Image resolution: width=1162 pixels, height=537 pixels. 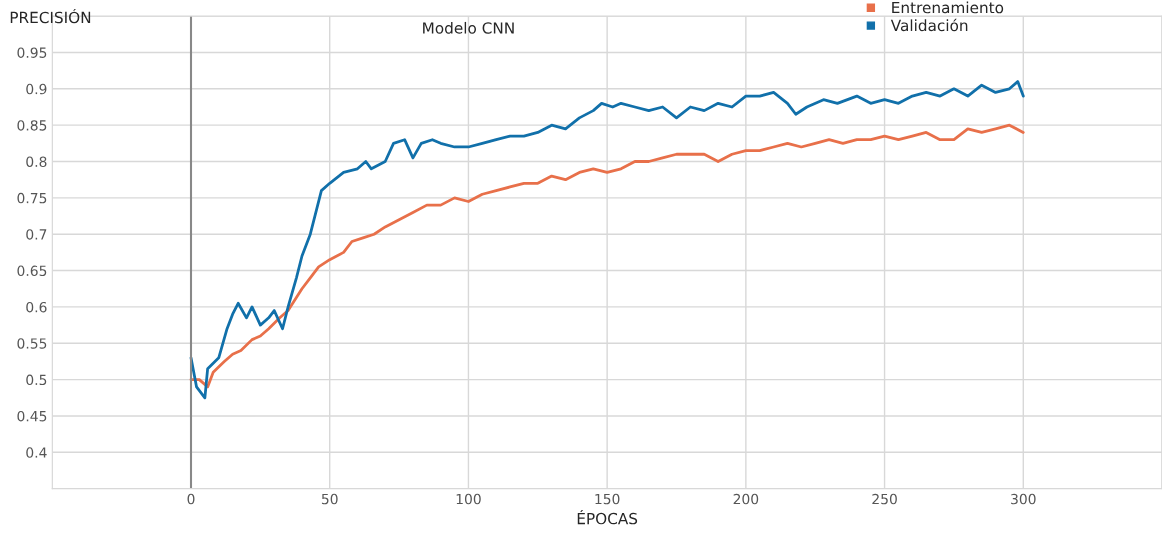 I want to click on legend-label: Validación, so click(x=929, y=25).